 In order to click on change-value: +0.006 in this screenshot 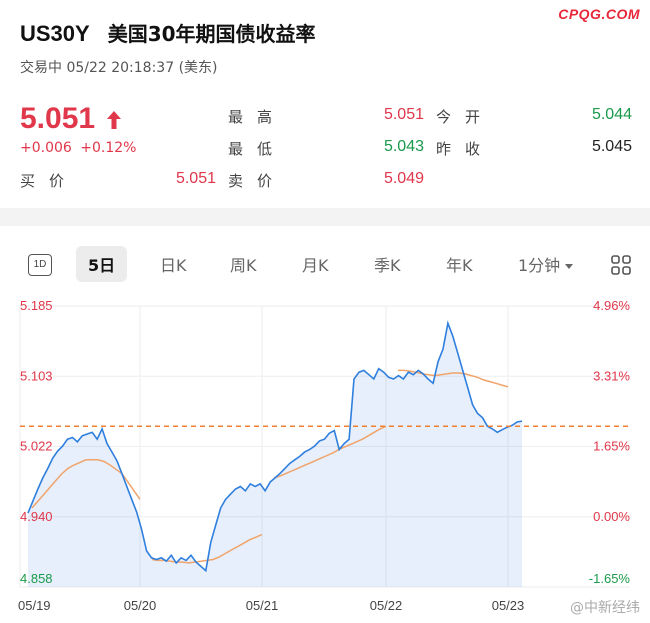, I will do `click(46, 148)`.